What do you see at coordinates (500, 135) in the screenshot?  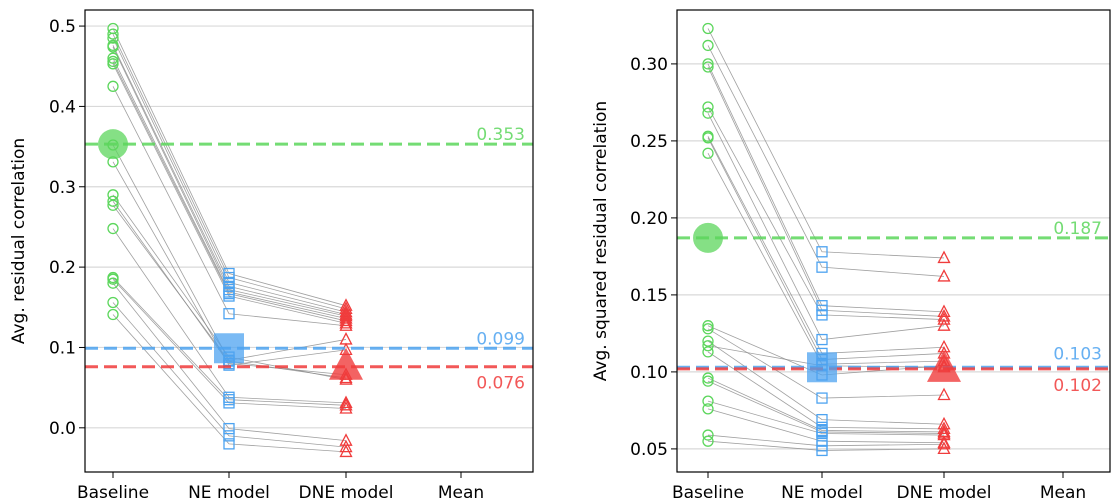 I see `mean-value-label-baseline: 0.353` at bounding box center [500, 135].